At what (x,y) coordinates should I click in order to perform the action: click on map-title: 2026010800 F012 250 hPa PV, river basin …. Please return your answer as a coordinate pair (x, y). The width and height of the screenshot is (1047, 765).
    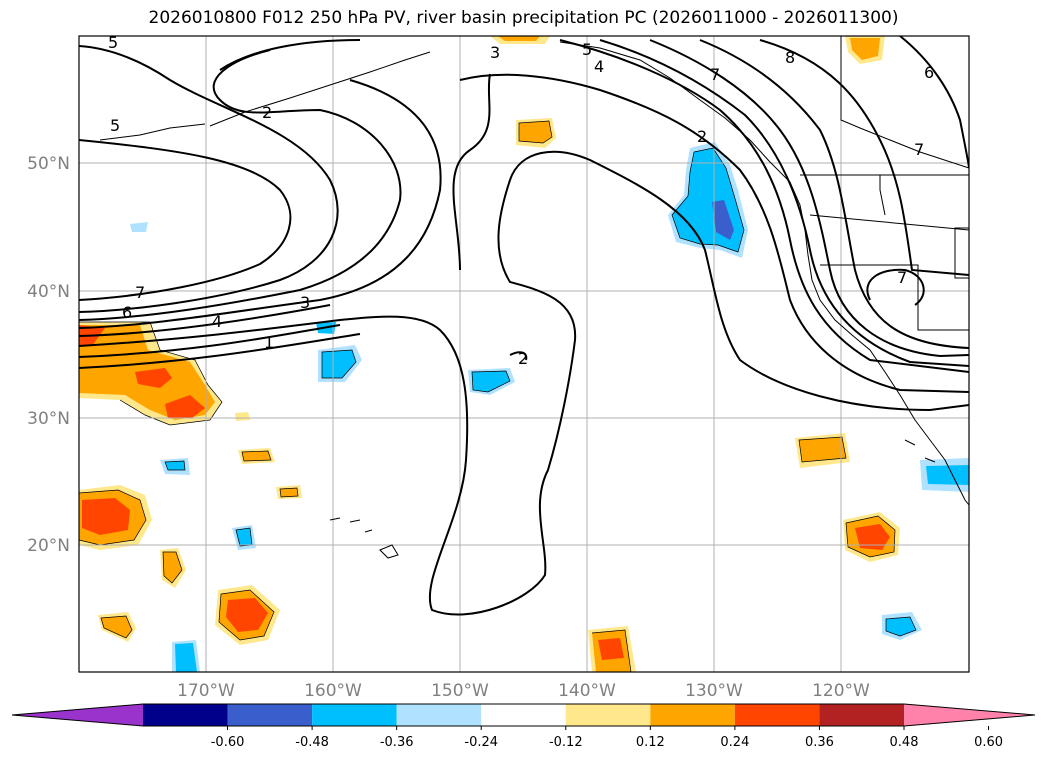
    Looking at the image, I should click on (523, 18).